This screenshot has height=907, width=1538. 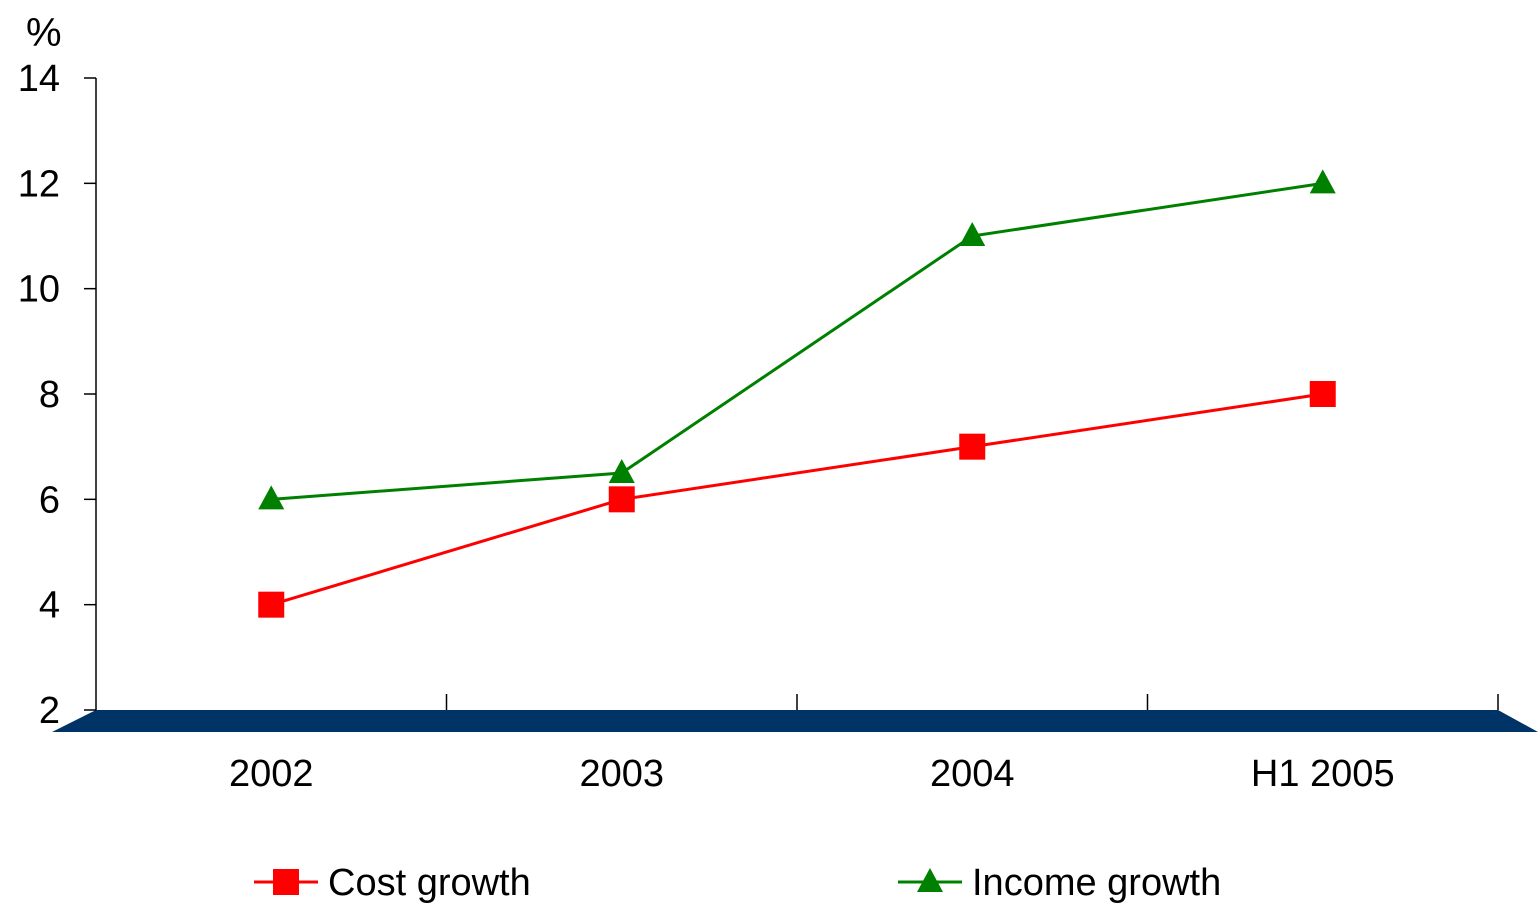 What do you see at coordinates (39, 290) in the screenshot?
I see `y-tick-label: 10` at bounding box center [39, 290].